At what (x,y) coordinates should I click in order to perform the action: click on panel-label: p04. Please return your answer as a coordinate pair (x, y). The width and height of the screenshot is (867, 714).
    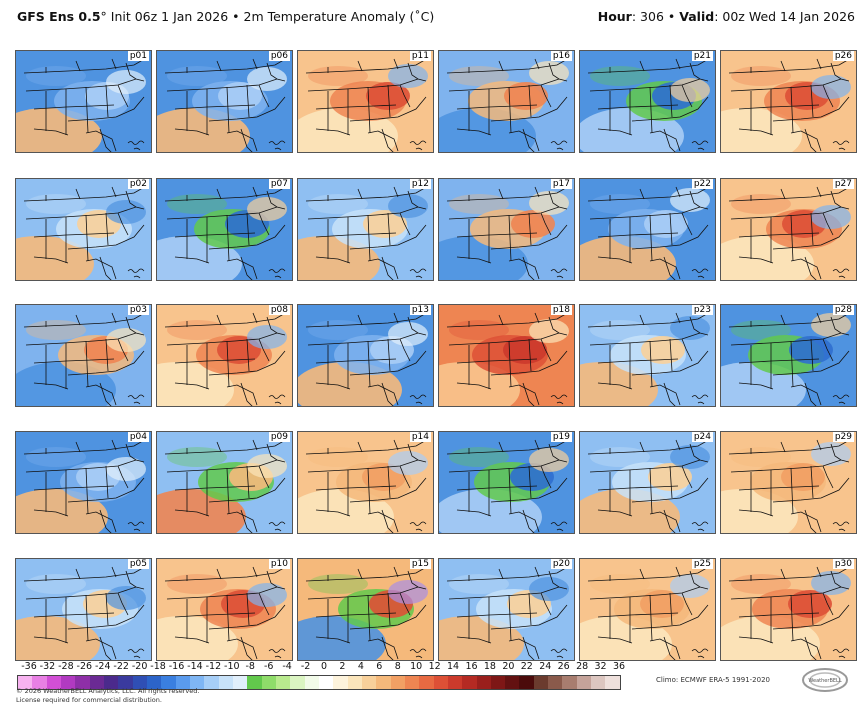
    Looking at the image, I should click on (138, 437).